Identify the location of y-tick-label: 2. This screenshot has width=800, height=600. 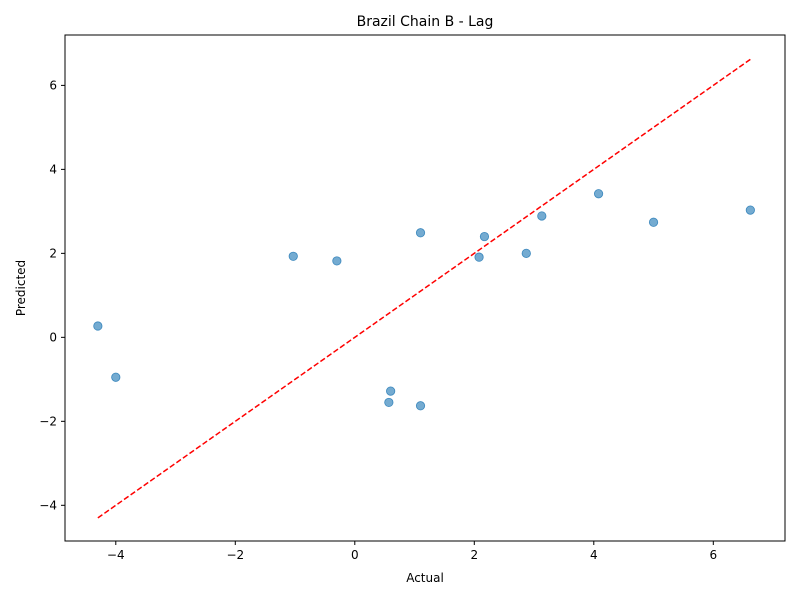
(53, 253).